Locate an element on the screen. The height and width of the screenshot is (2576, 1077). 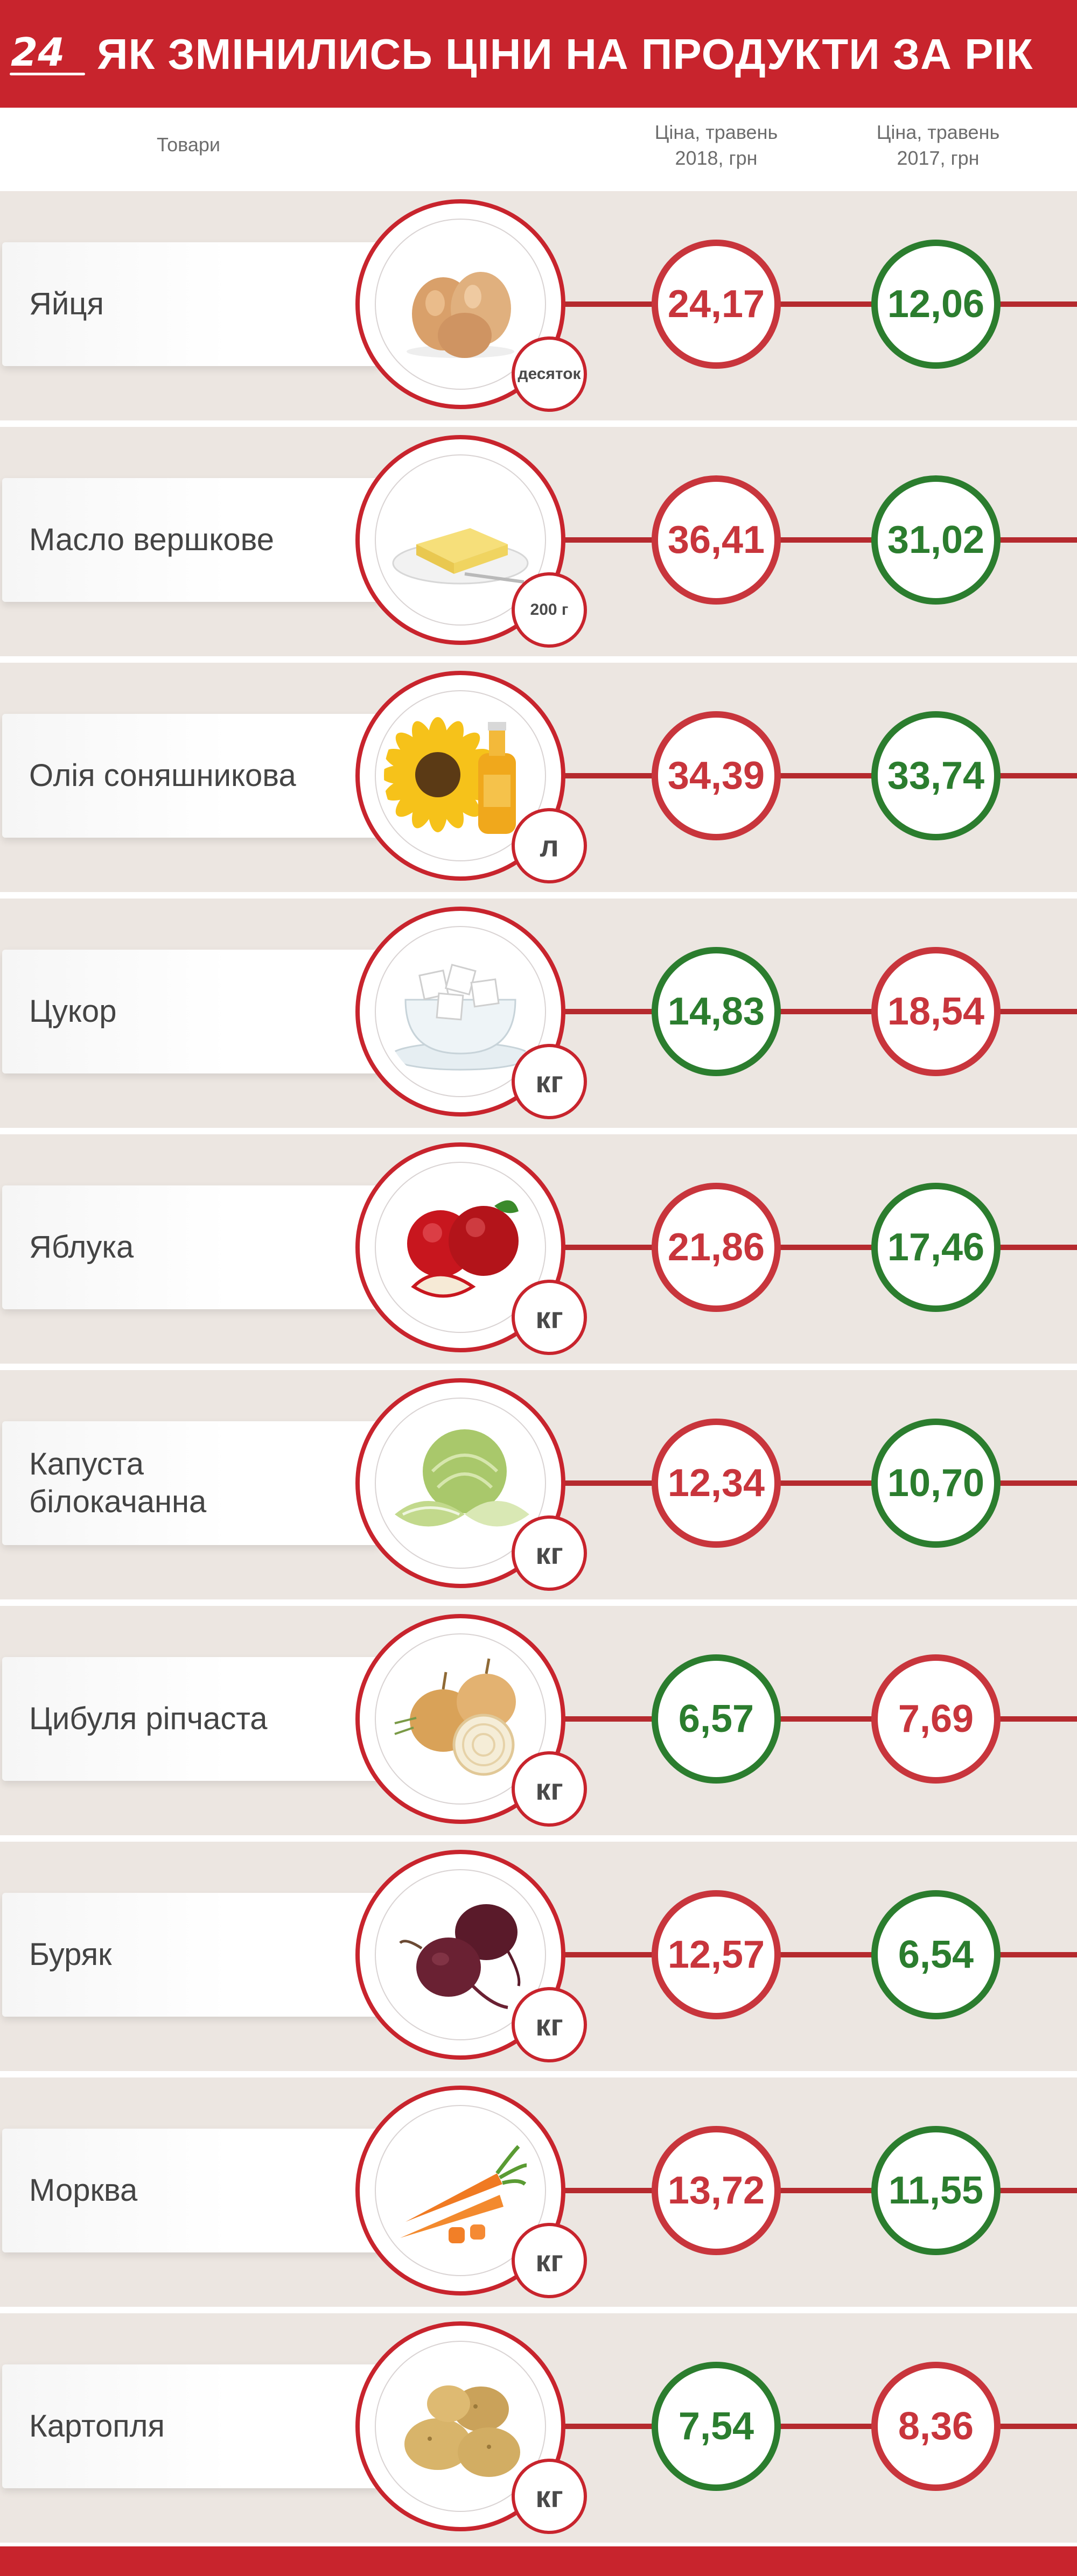
product-label: Буряк is located at coordinates (196, 1955).